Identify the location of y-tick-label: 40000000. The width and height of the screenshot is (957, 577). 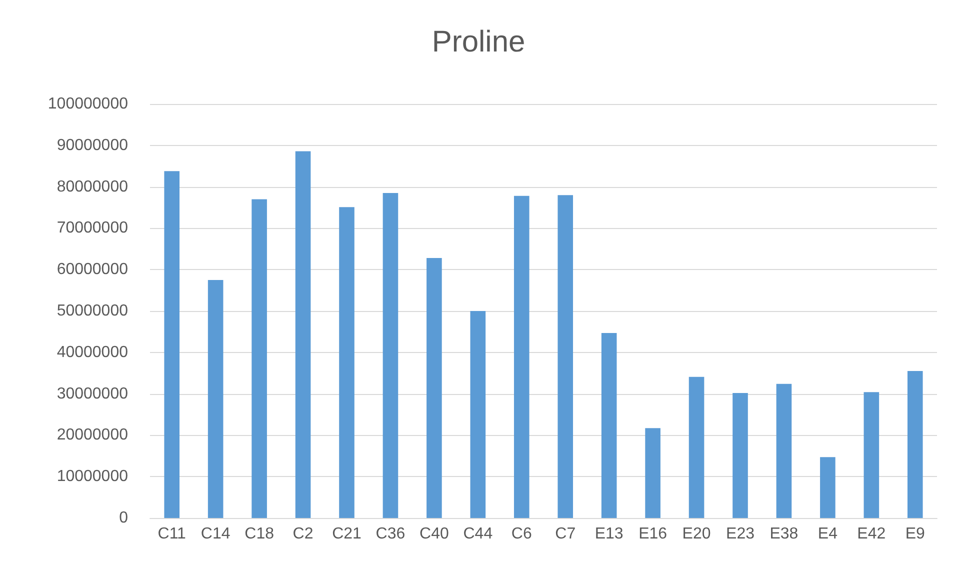
(92, 352).